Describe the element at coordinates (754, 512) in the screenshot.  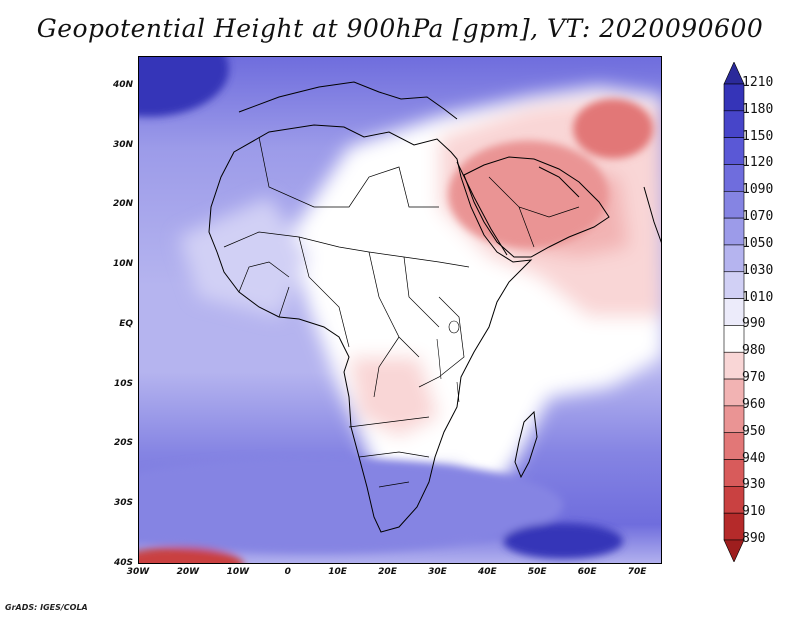
I see `colorbar-label: 910` at that location.